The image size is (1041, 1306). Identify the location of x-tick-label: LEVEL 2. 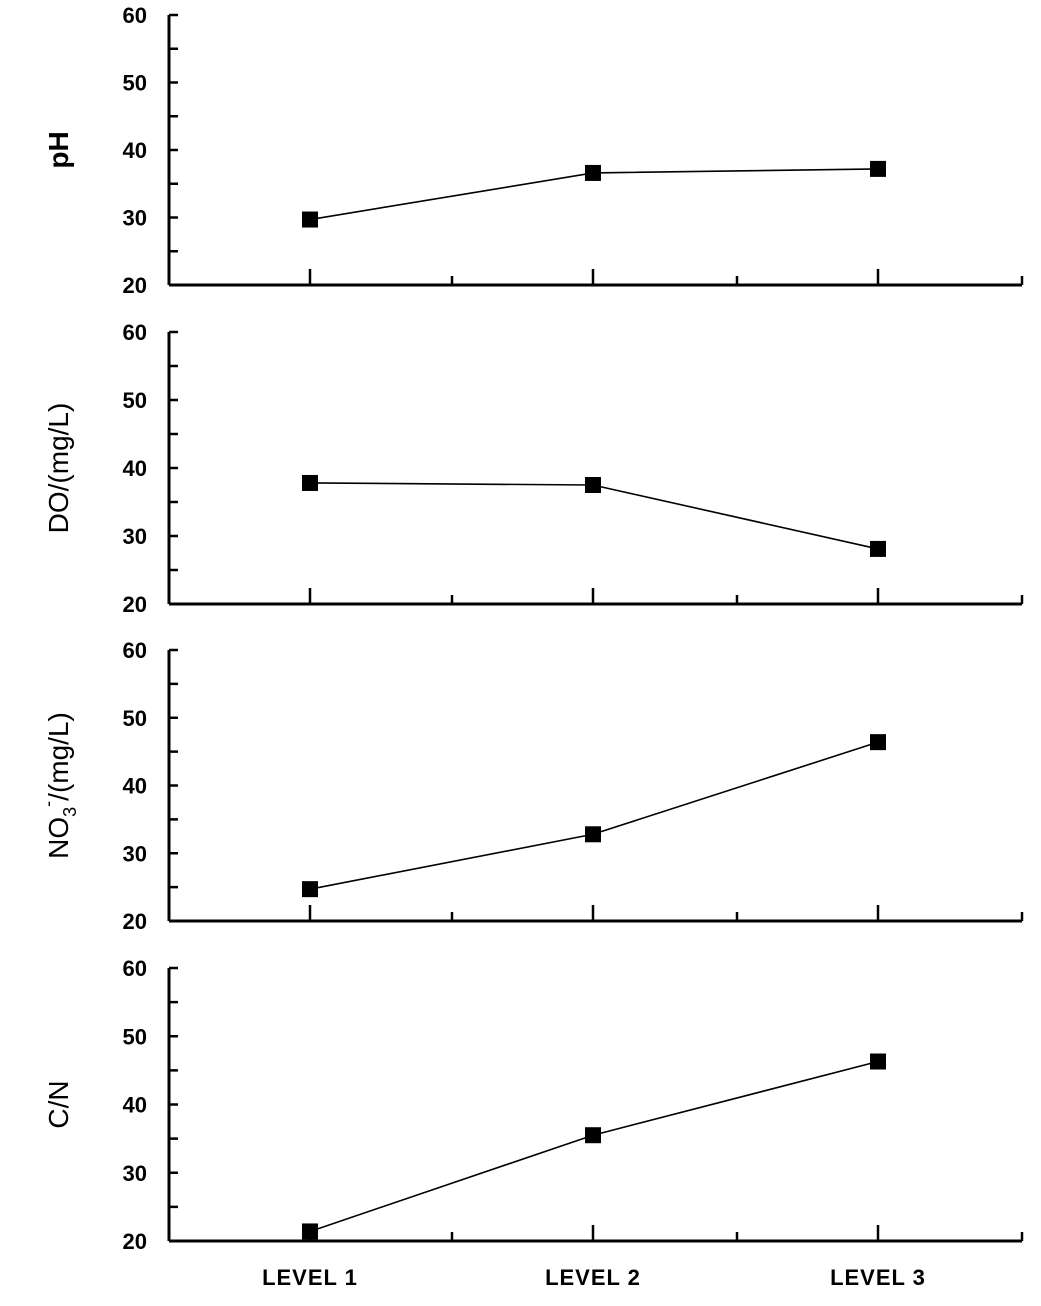
(593, 1277).